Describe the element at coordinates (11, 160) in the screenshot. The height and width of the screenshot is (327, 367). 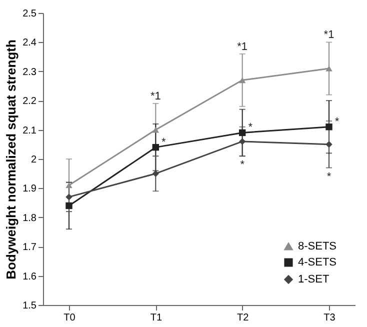
I see `y-axis-title: Bodyweight normalized squat strength` at that location.